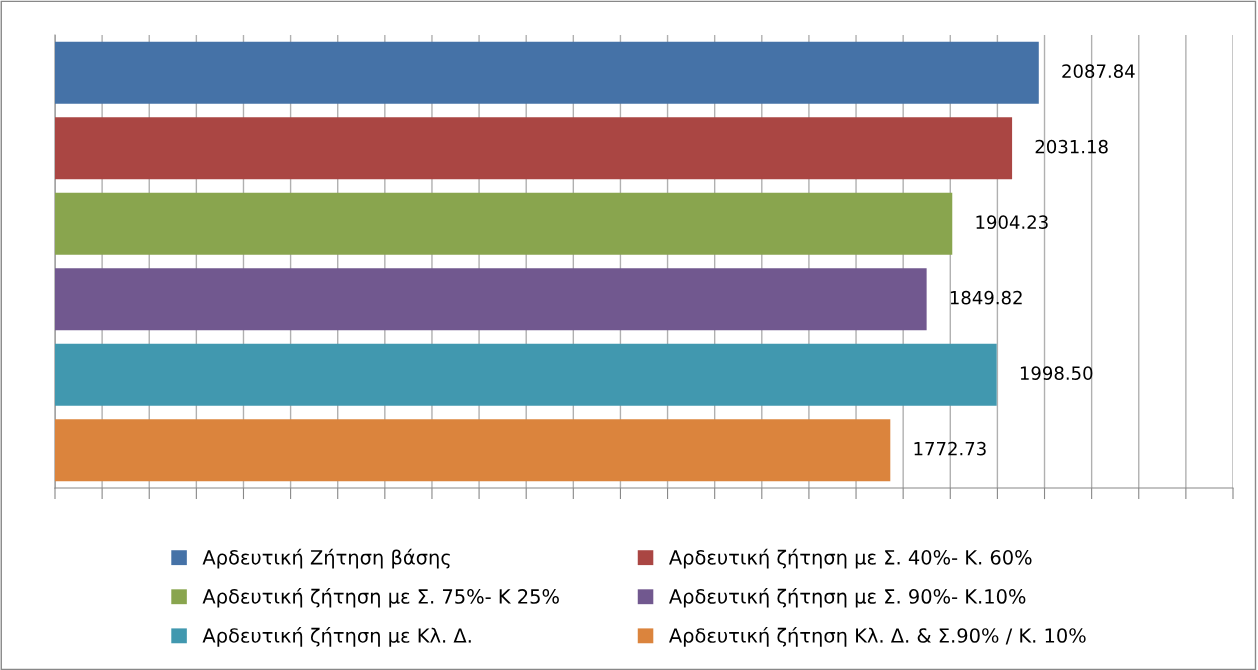  Describe the element at coordinates (847, 597) in the screenshot. I see `legend-label: Αρδευτική ζήτηση με Σ. 90%- Κ.10%` at that location.